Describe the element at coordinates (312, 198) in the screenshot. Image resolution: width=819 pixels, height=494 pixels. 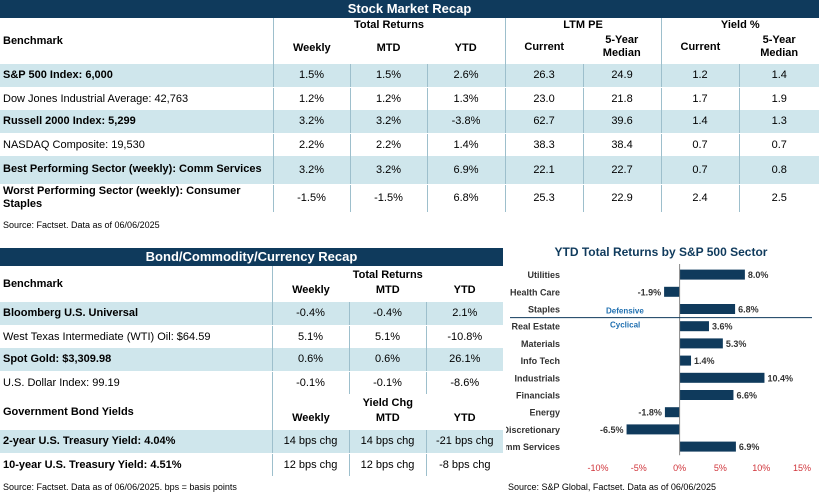
I see `weekly-cell: -1.5%` at that location.